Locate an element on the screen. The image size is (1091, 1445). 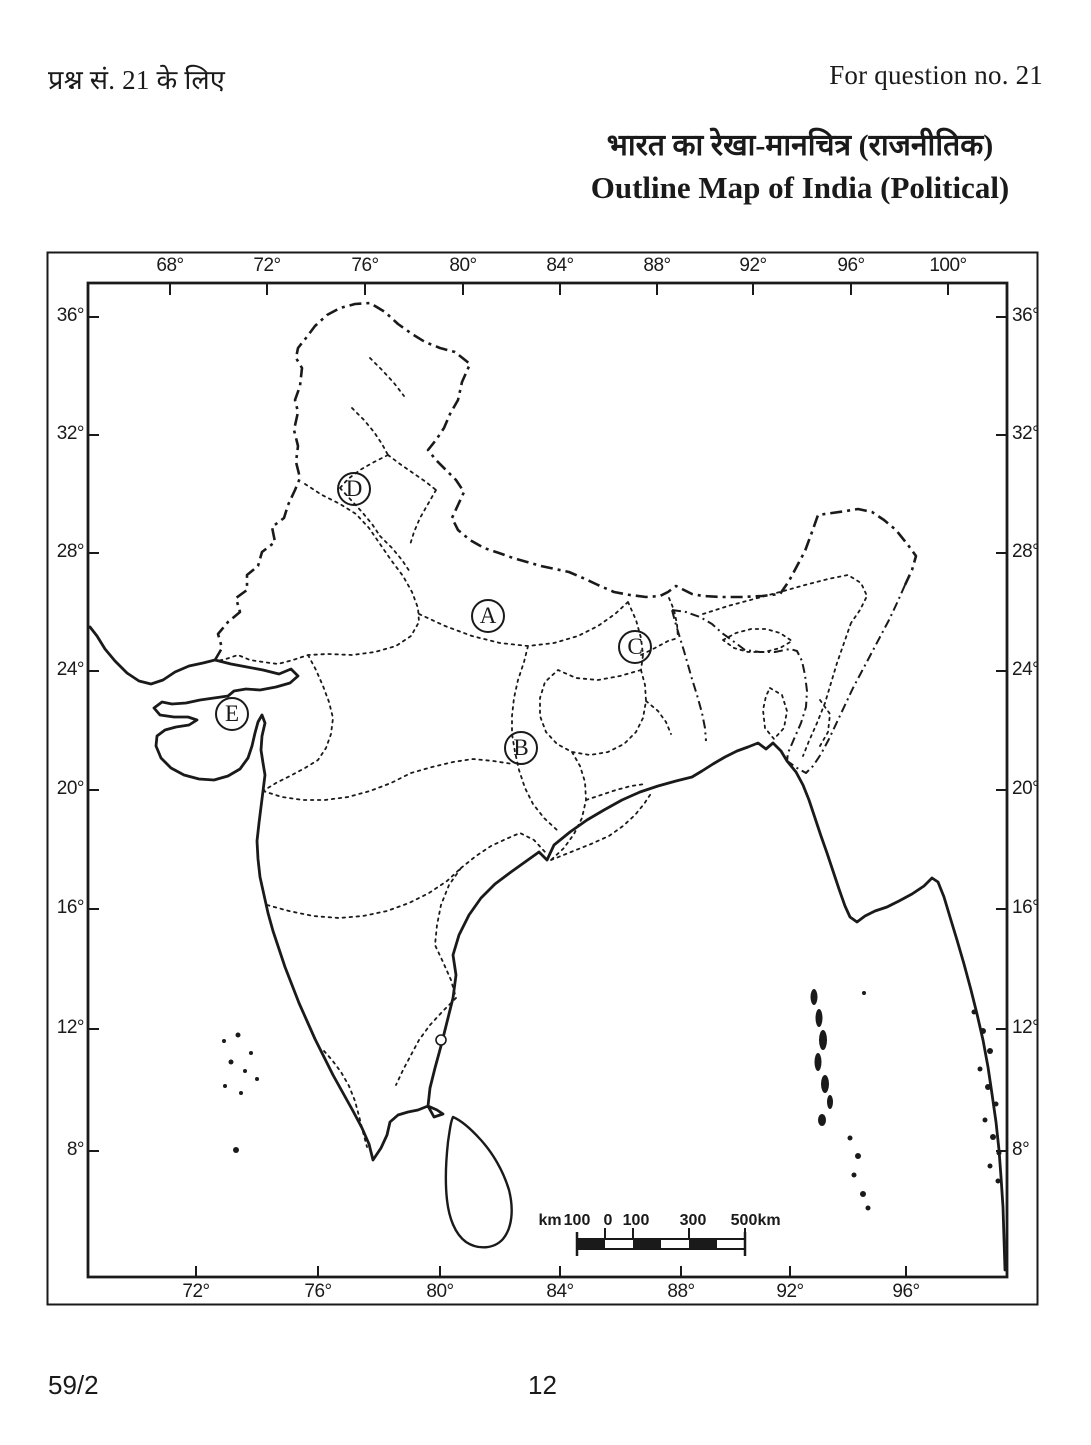
booklet-code: 59/2 is located at coordinates (73, 1385).